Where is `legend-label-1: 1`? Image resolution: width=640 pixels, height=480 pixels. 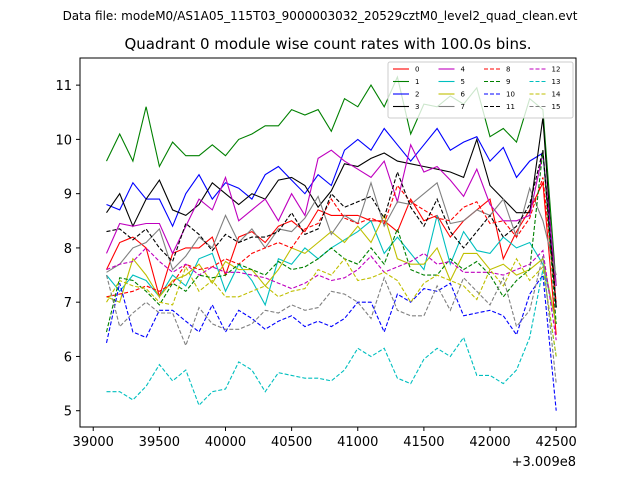 legend-label-1: 1 is located at coordinates (417, 82).